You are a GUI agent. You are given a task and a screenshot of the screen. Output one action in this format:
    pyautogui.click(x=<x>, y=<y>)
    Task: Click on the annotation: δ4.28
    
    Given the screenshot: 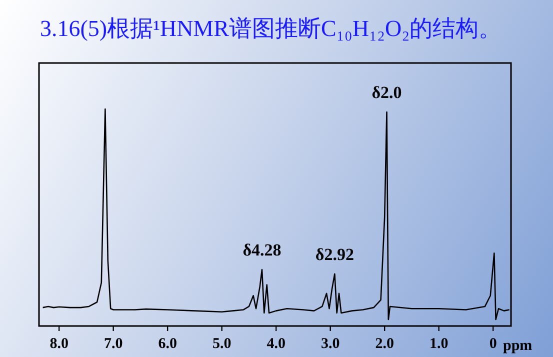 What is the action you would take?
    pyautogui.click(x=262, y=250)
    